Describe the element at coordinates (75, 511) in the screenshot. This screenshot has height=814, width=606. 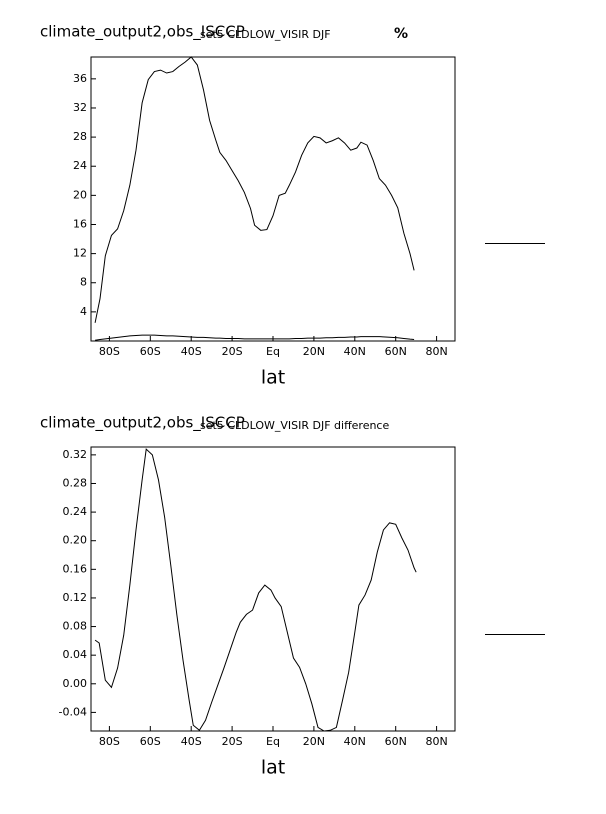
I see `y-tick-label: 0.24` at that location.